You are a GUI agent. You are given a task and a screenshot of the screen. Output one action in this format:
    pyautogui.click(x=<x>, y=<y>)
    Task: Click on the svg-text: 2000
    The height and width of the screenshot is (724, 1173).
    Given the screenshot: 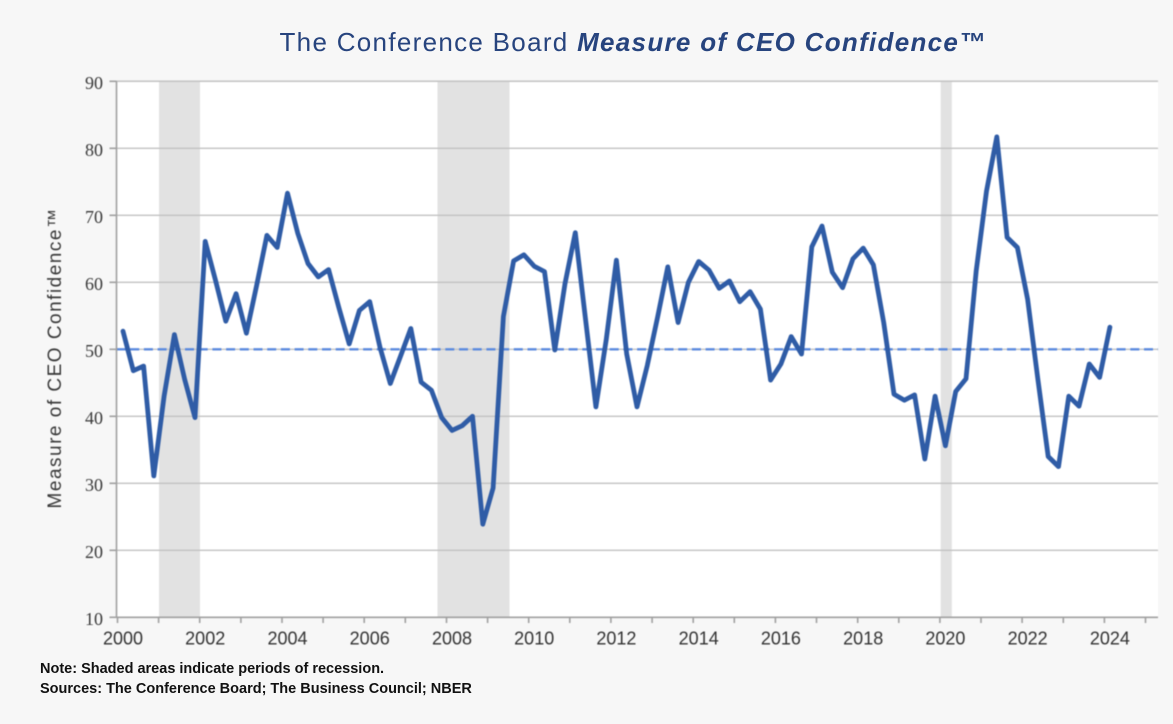 What is the action you would take?
    pyautogui.click(x=123, y=639)
    